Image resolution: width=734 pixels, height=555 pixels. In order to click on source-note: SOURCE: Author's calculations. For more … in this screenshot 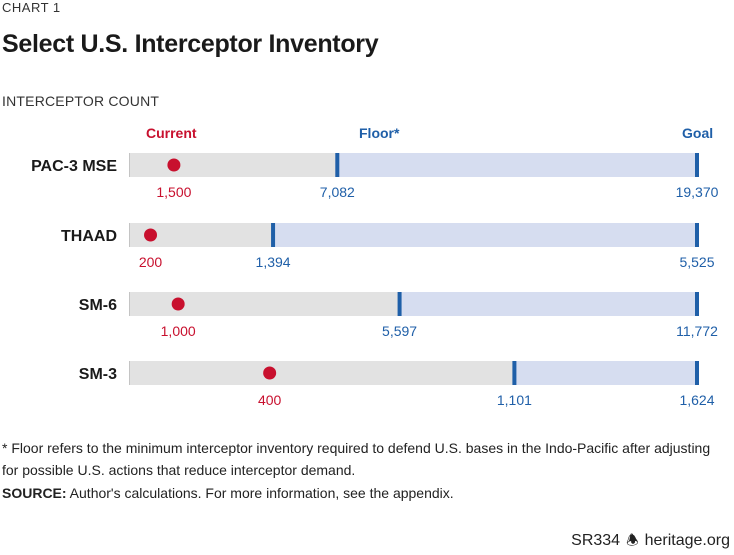, I will do `click(228, 493)`.